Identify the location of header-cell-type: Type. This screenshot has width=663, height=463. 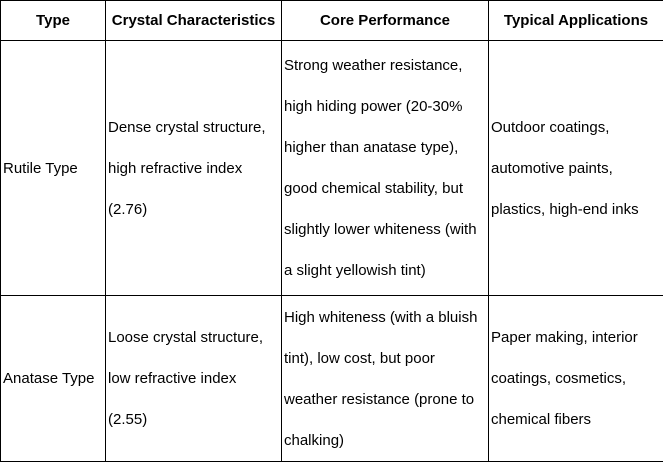
(53, 20).